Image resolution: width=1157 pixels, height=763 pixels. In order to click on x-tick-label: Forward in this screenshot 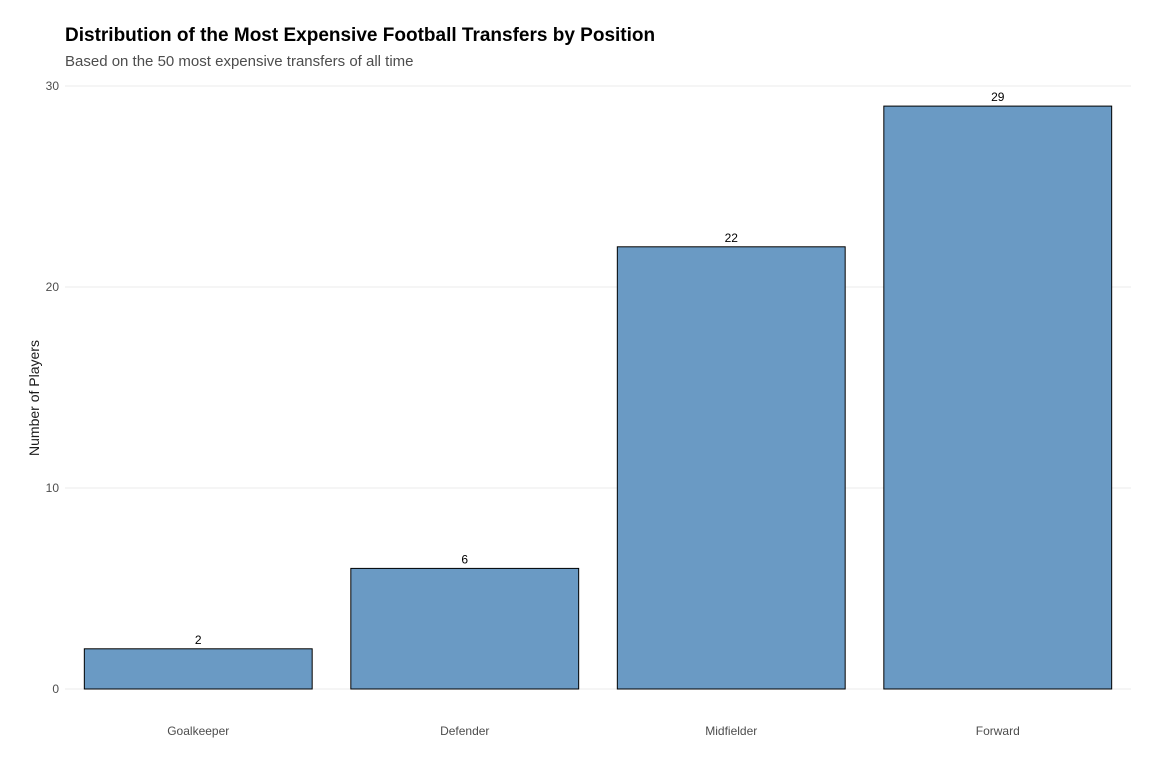, I will do `click(998, 731)`.